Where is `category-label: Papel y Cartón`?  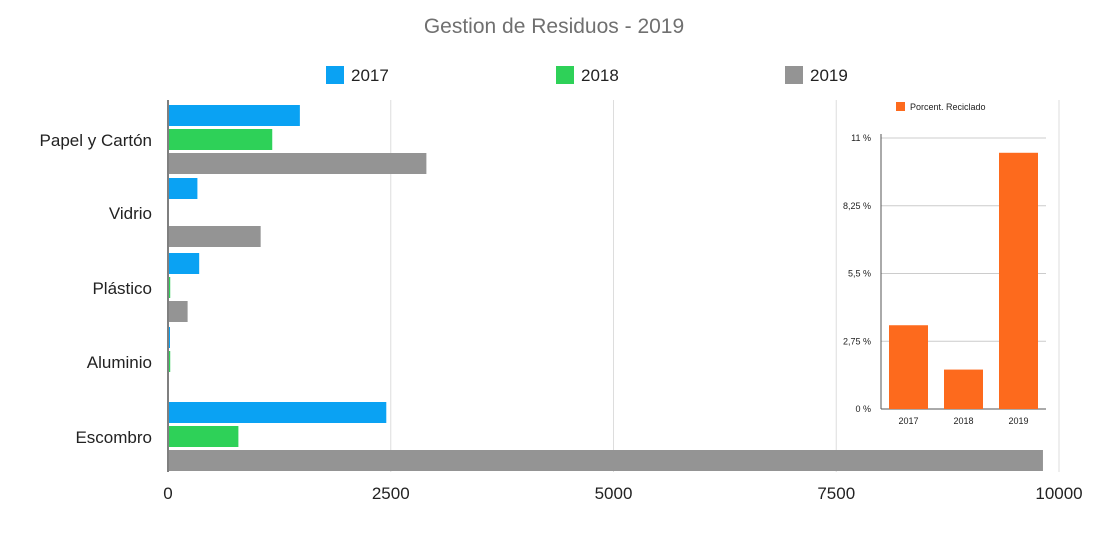
category-label: Papel y Cartón is located at coordinates (96, 140).